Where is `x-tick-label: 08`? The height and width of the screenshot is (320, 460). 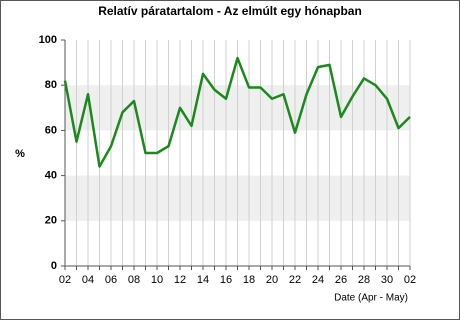
x-tick-label: 08 is located at coordinates (134, 280).